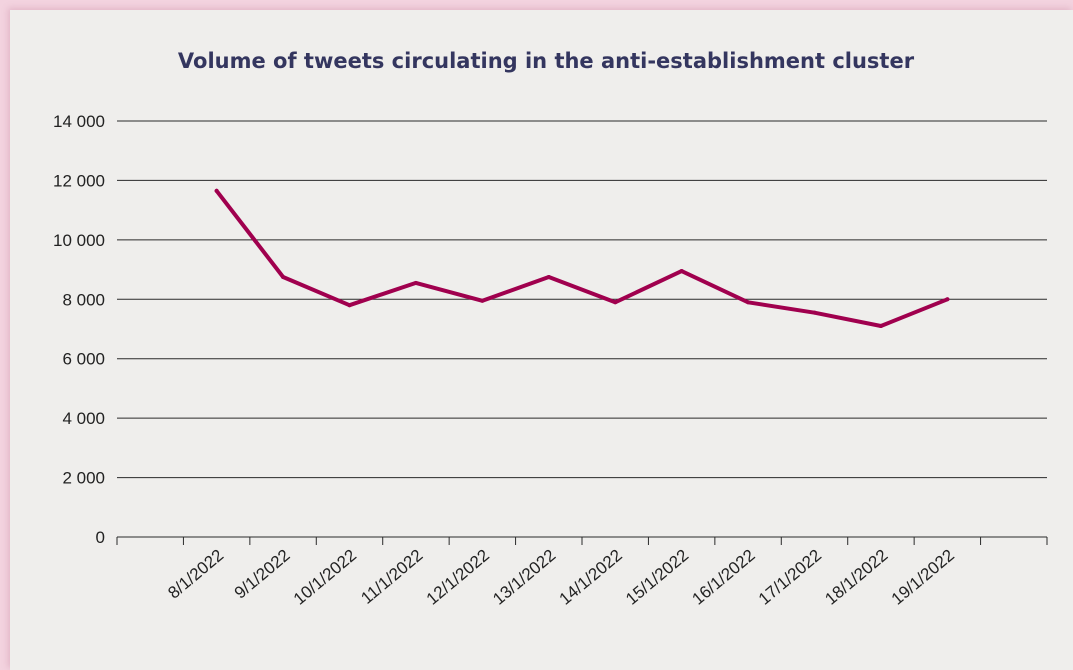  Describe the element at coordinates (856, 577) in the screenshot. I see `x-tick-label: 18/1/2022` at that location.